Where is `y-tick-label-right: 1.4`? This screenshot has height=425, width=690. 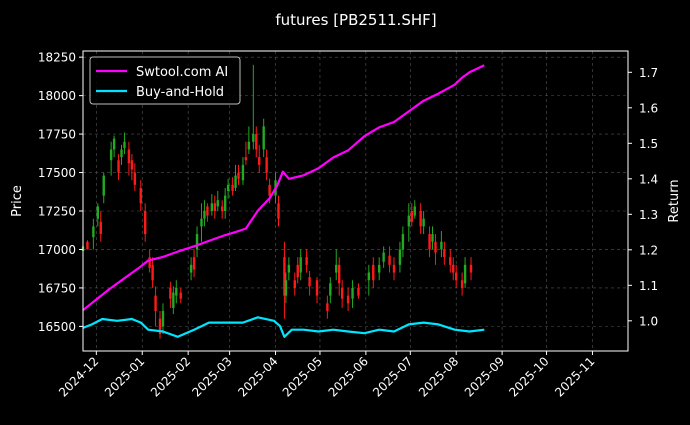
y-tick-label-right: 1.4 is located at coordinates (648, 179).